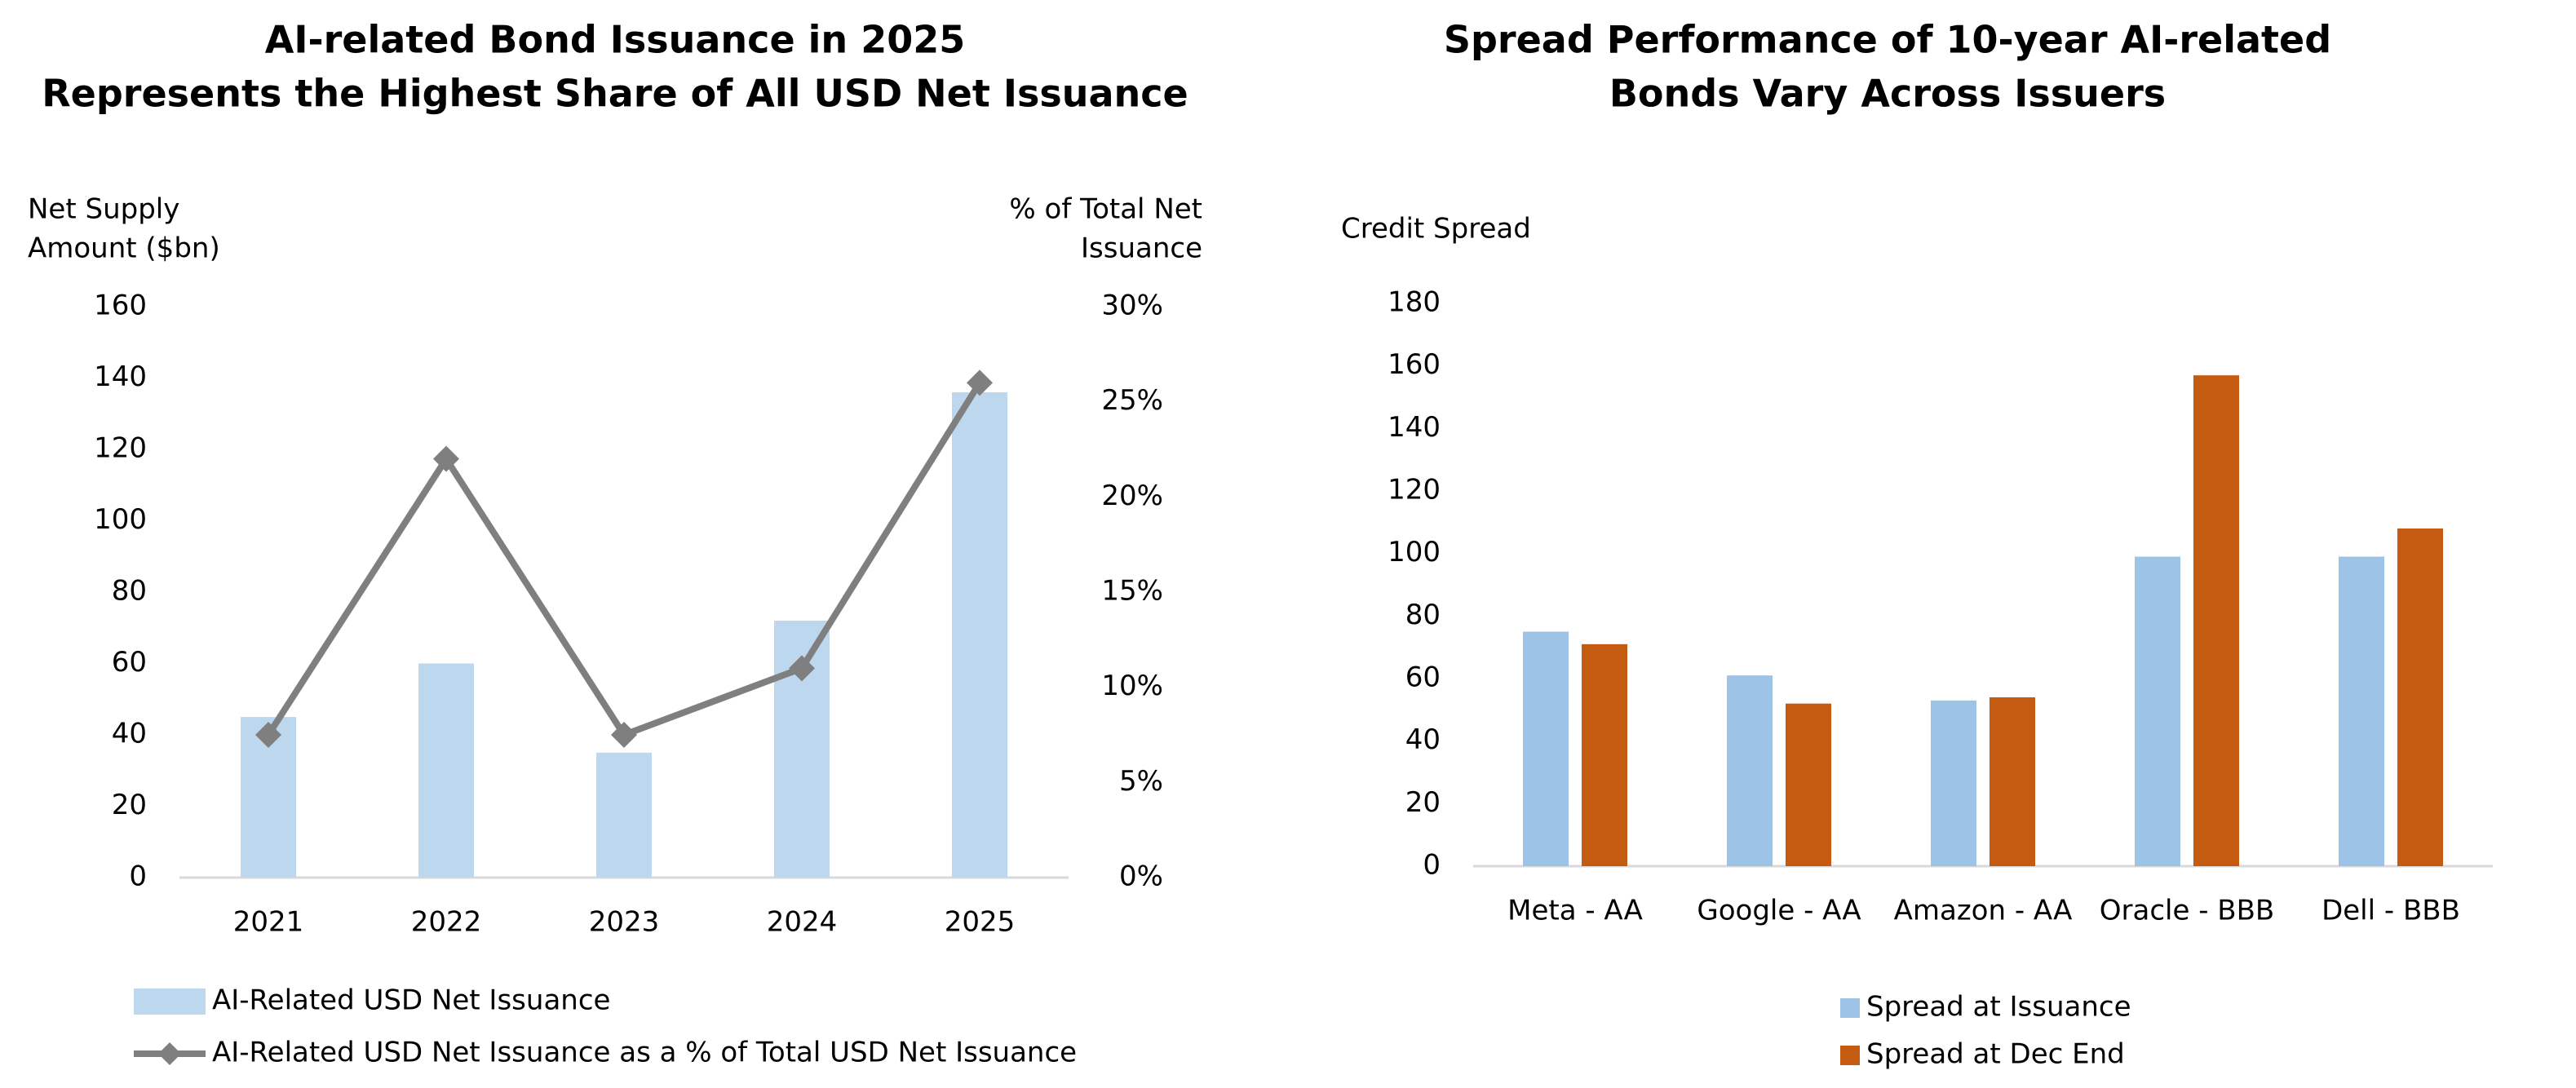 The height and width of the screenshot is (1088, 2576). I want to click on x-tick-label: 2025, so click(980, 922).